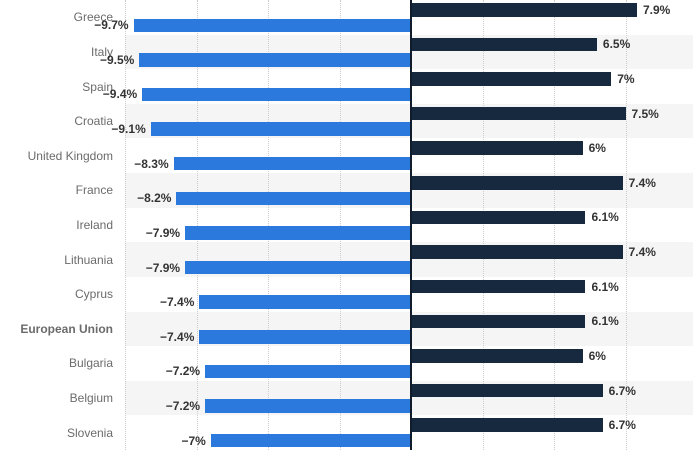  What do you see at coordinates (117, 59) in the screenshot?
I see `value-label-blue: −9.5%` at bounding box center [117, 59].